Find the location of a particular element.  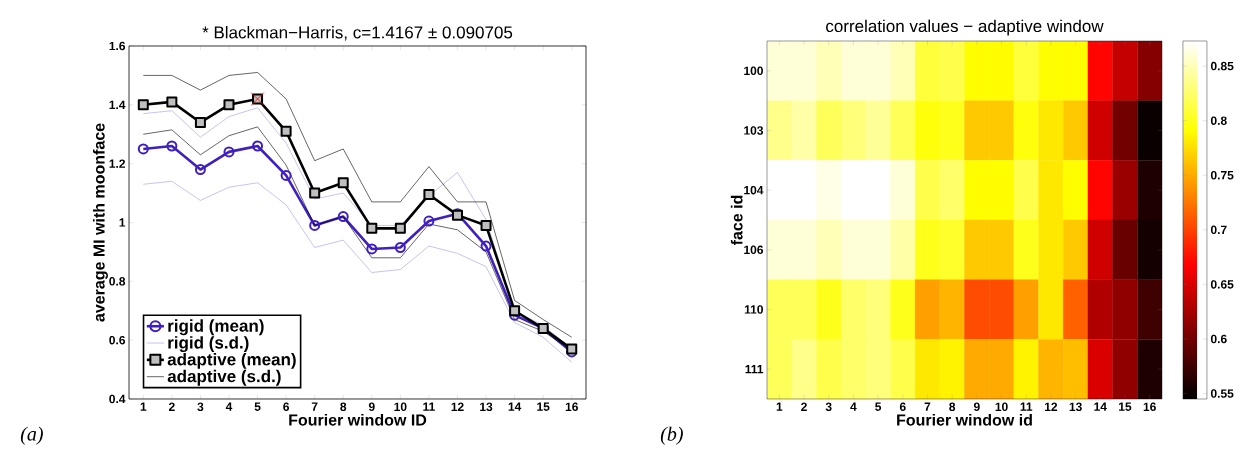

y-tick-label: 1.4 is located at coordinates (117, 104).